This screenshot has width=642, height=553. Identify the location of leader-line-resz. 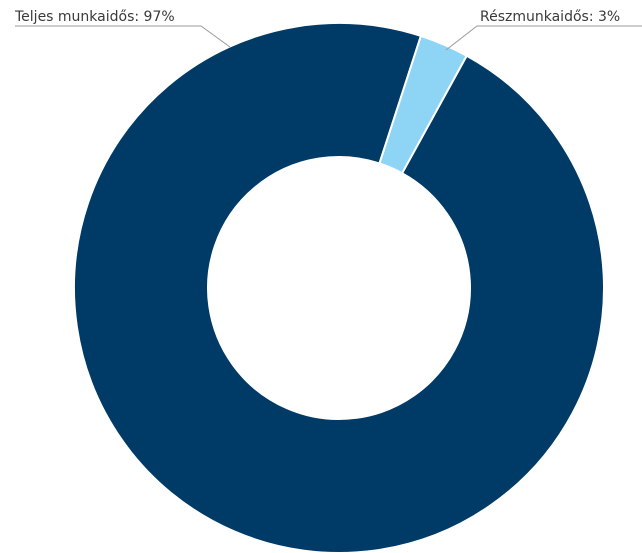
(543, 38).